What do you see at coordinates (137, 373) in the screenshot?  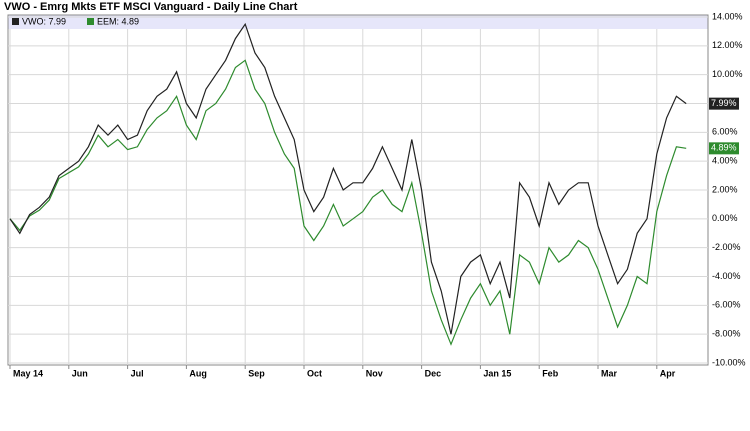 I see `x-tick-label: Jul` at bounding box center [137, 373].